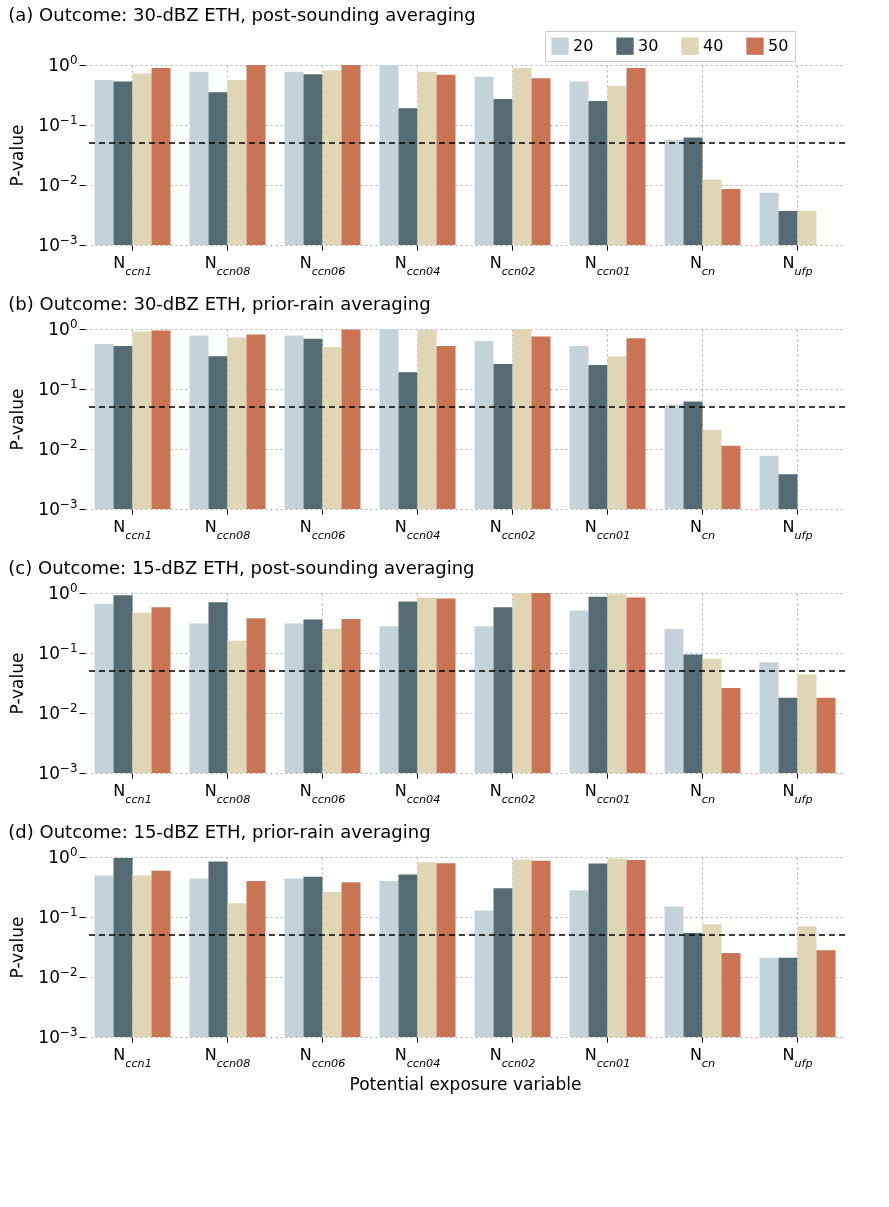  What do you see at coordinates (241, 567) in the screenshot?
I see `chart-title: (c) Outcome: 15-dBZ ETH, post-sounding averaging` at bounding box center [241, 567].